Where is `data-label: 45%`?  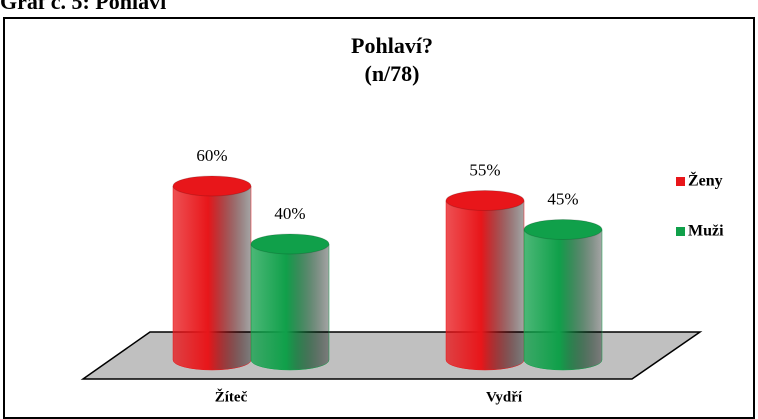 data-label: 45% is located at coordinates (562, 198).